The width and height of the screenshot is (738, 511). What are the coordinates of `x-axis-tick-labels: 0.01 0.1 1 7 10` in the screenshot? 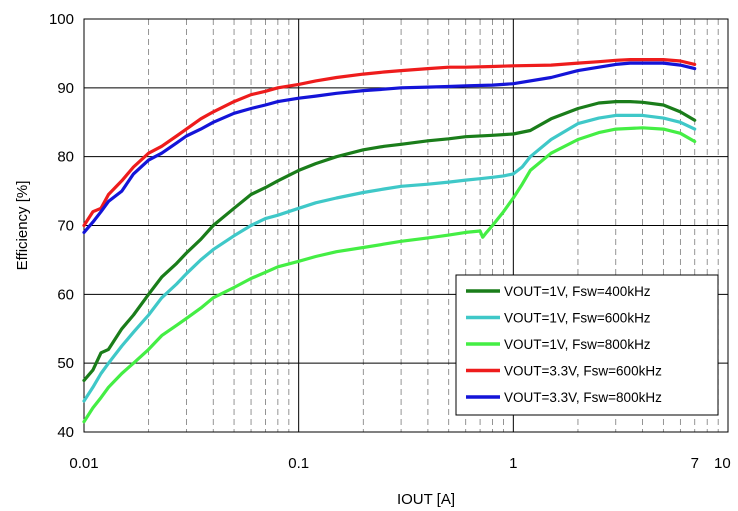 It's located at (399, 463).